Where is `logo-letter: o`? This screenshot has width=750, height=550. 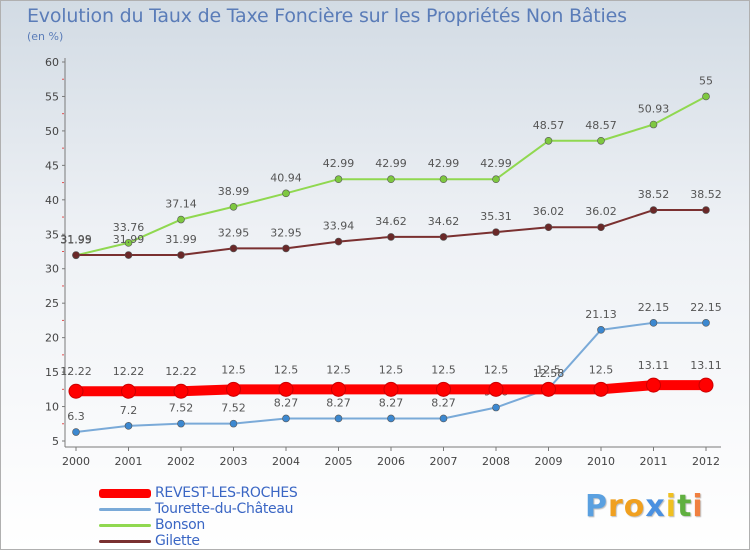
logo-letter: o is located at coordinates (634, 506).